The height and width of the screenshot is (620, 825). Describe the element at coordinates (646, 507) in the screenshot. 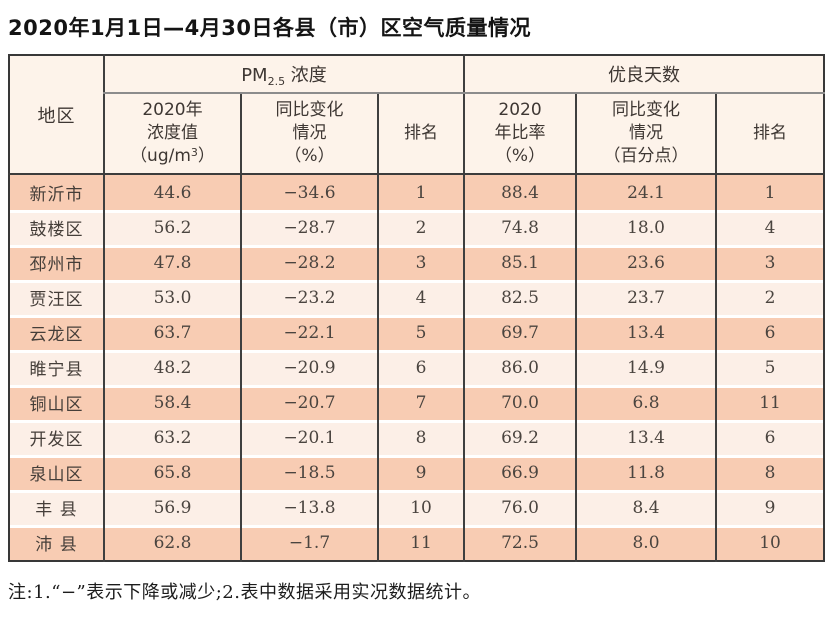

I see `rate-change-cell: 8.4` at that location.